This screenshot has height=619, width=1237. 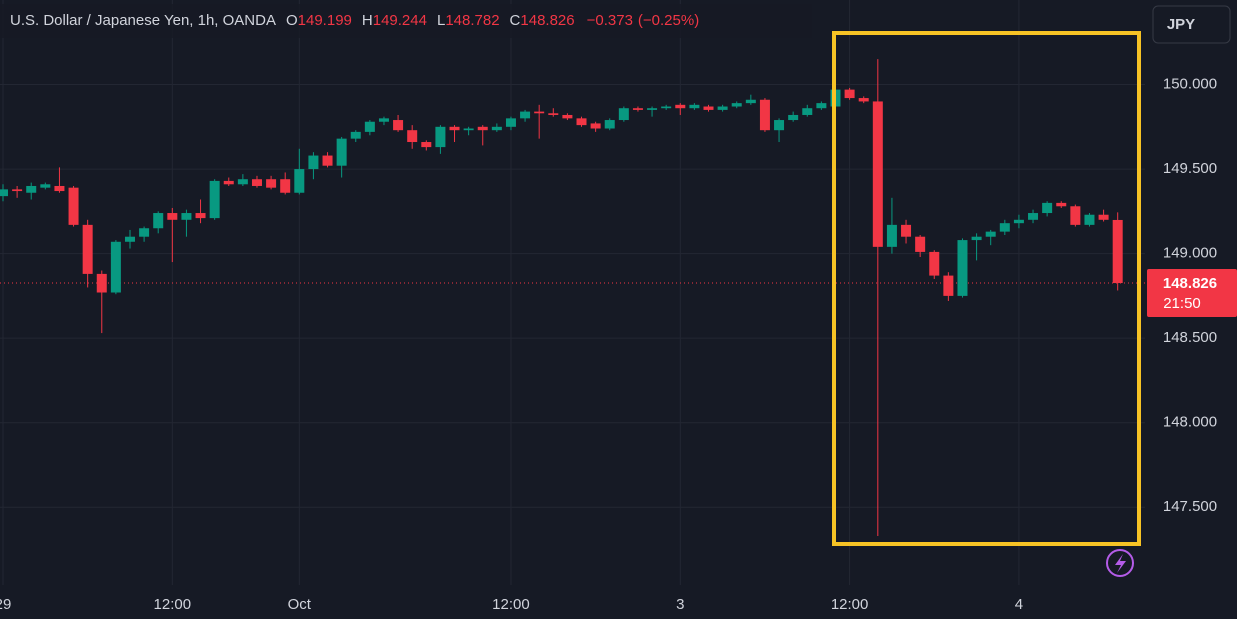 I want to click on y-tick-label: 148.000, so click(x=1190, y=422).